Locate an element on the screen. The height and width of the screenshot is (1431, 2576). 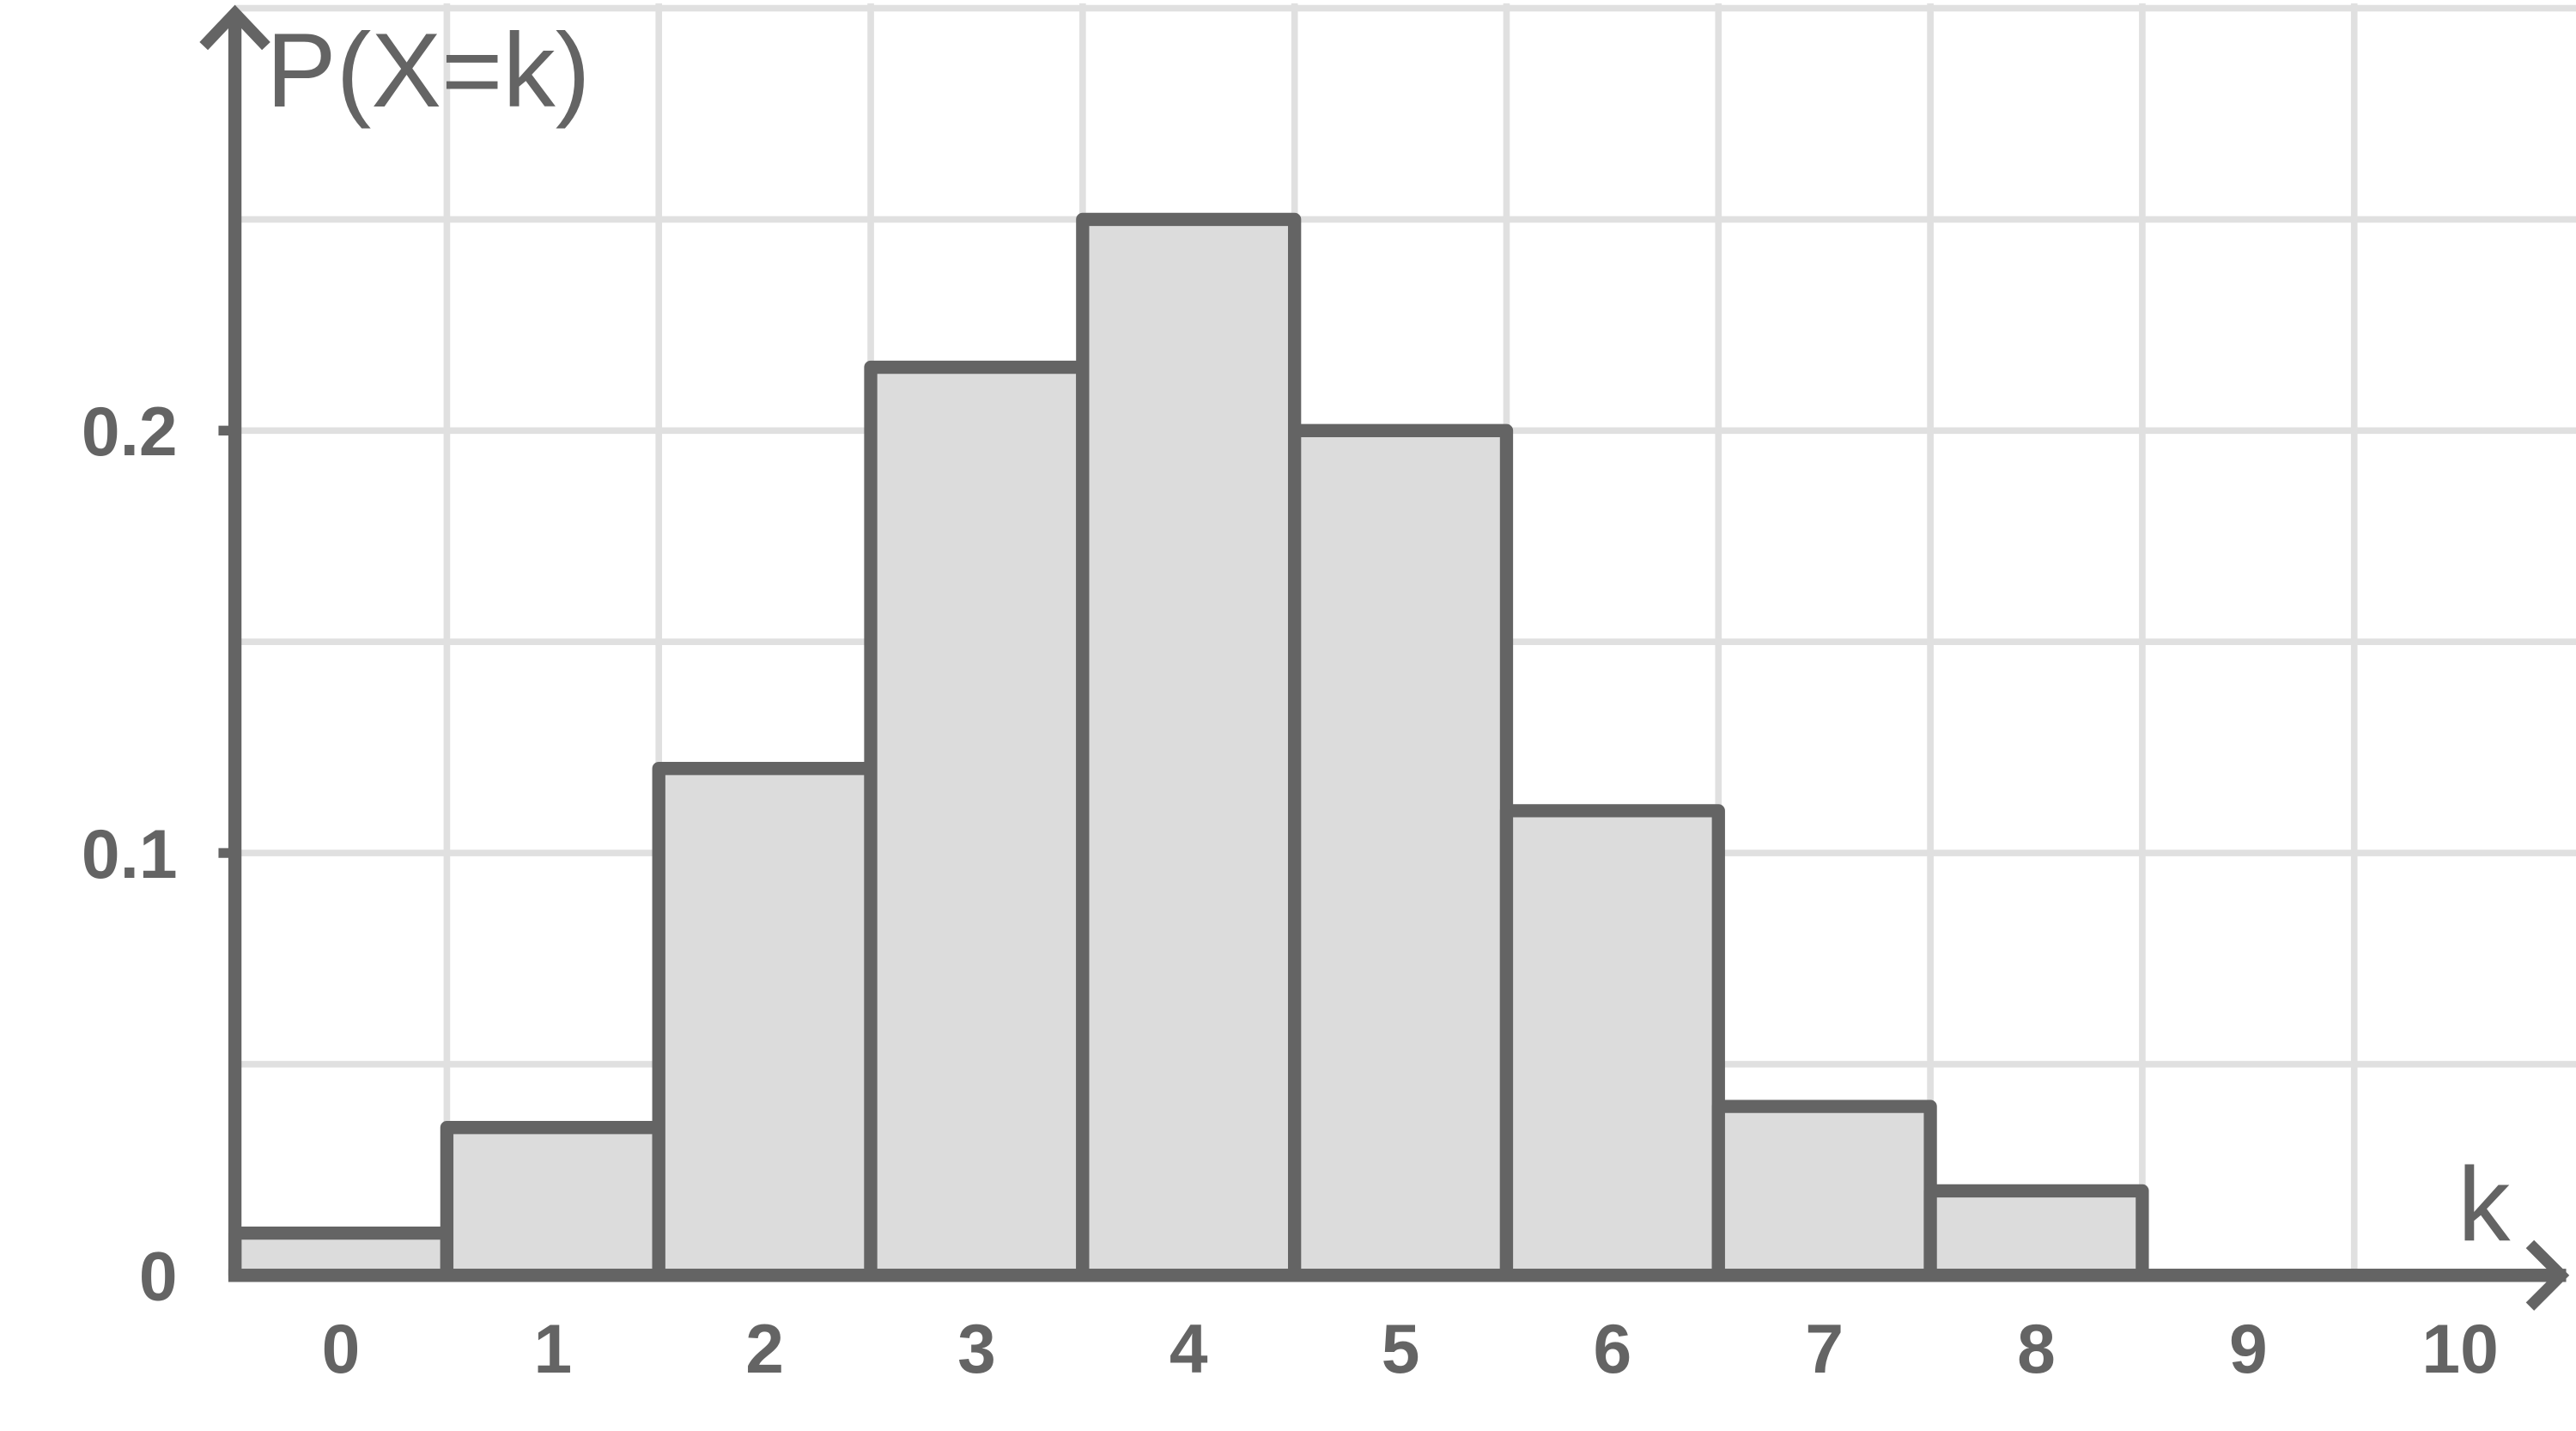
x-tick-label: 2 is located at coordinates (764, 1349).